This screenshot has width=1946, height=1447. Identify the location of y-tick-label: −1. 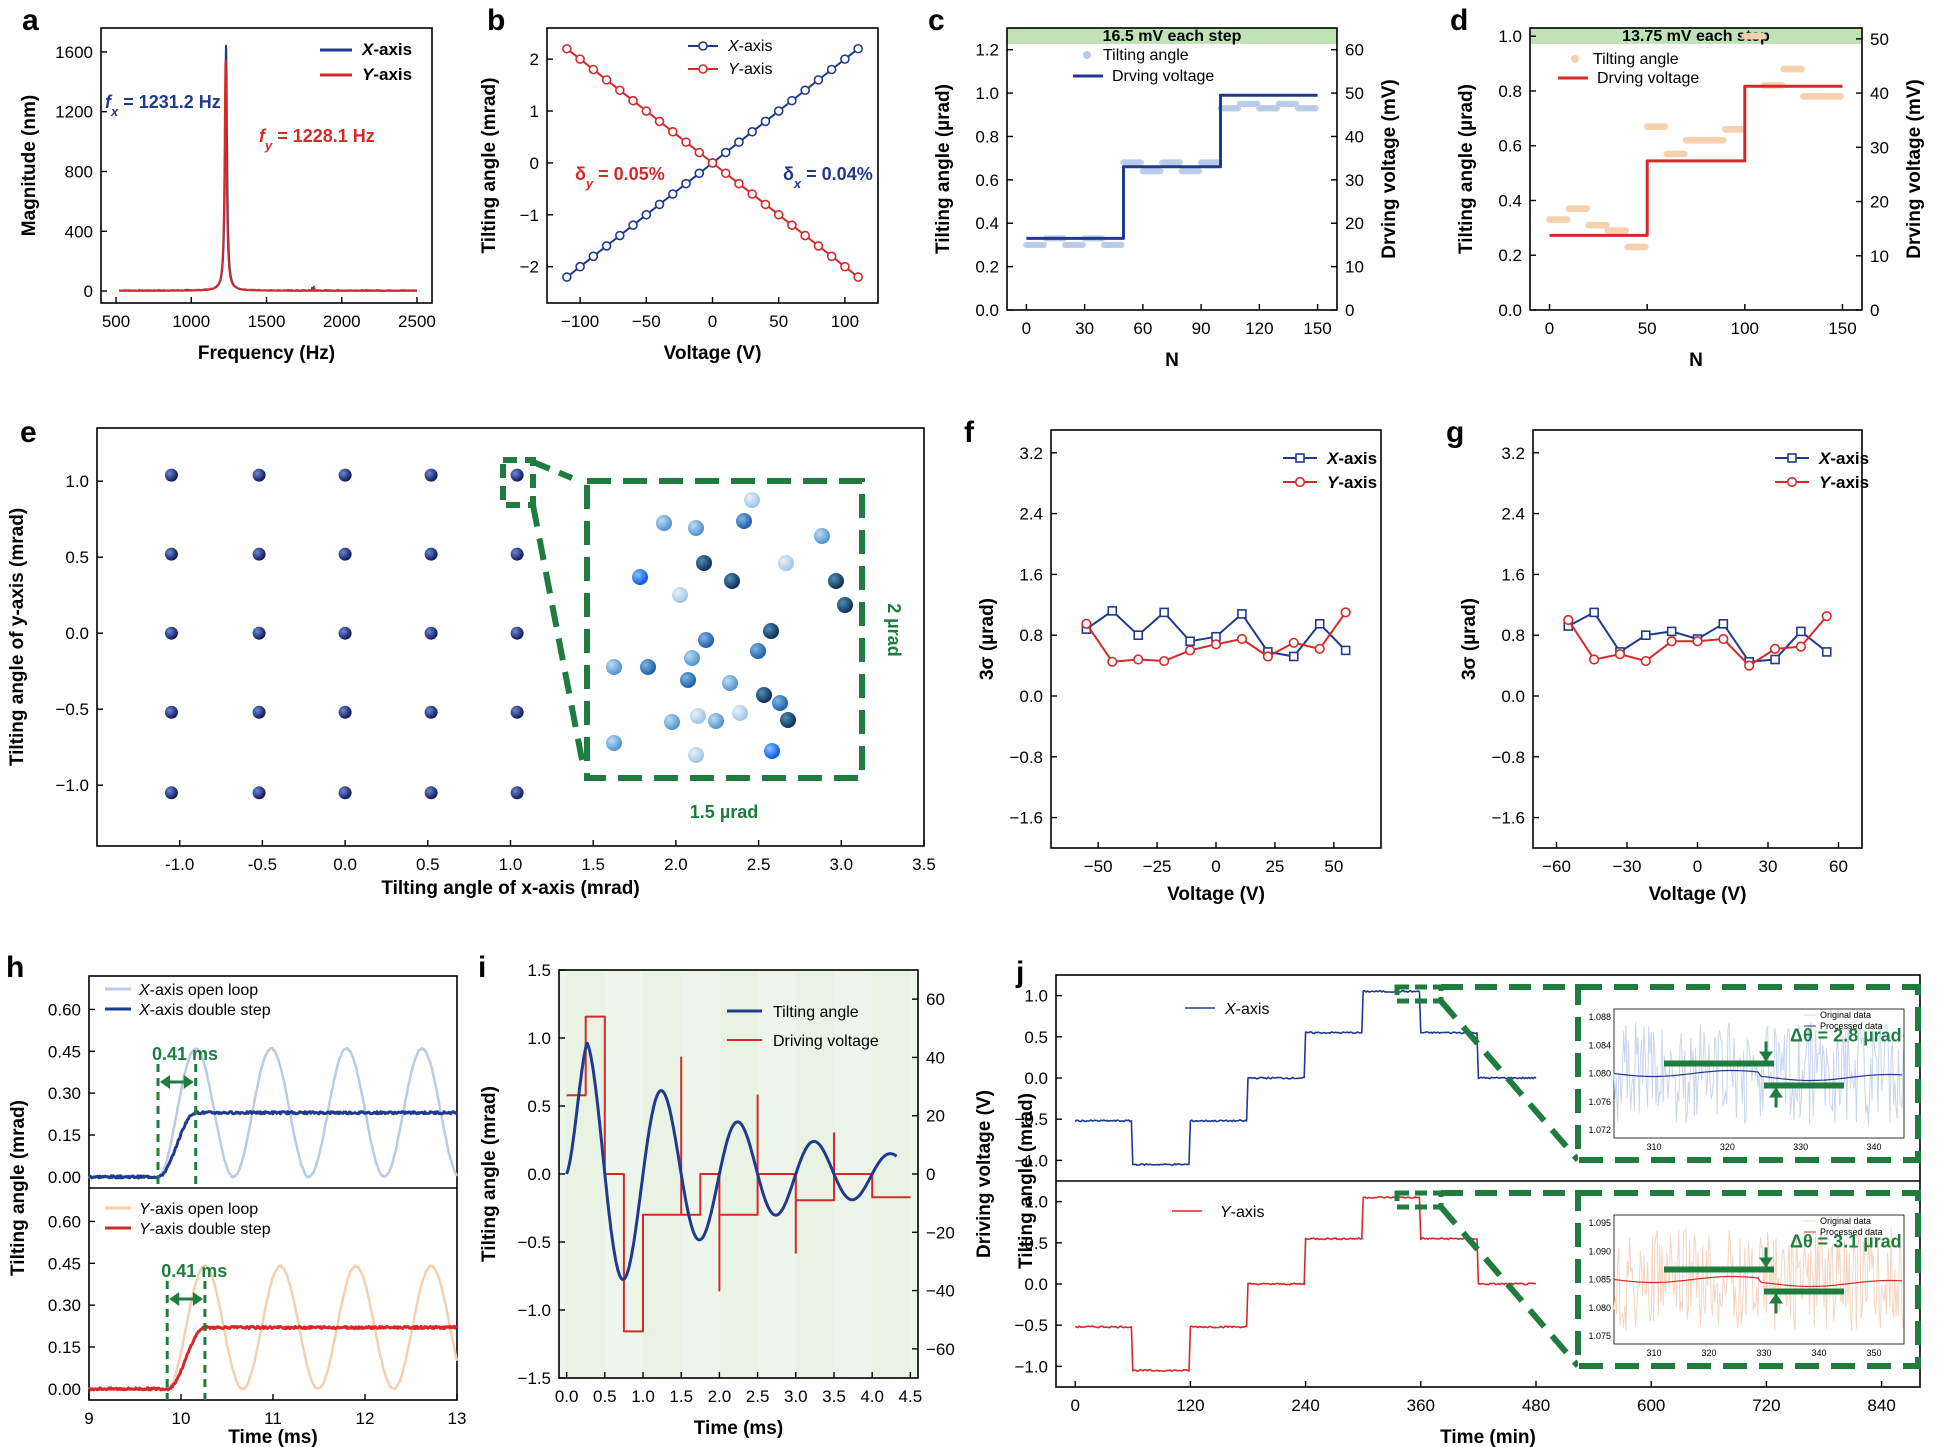
(529, 215).